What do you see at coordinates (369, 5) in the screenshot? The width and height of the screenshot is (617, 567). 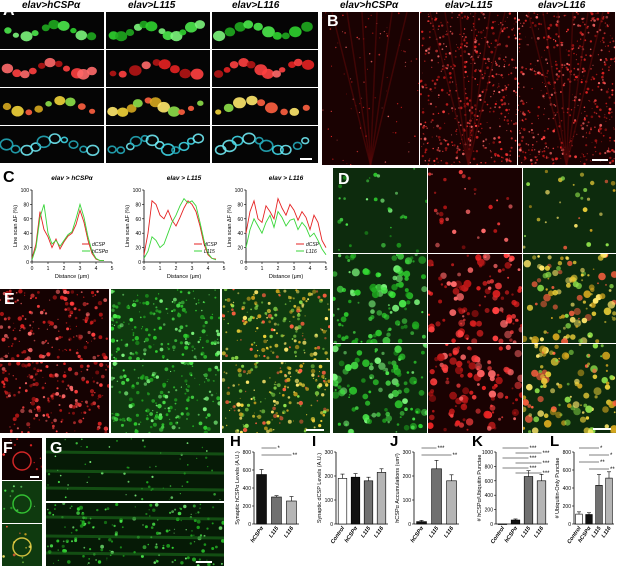 I see `panel-b-col-title: elav>hCSPα` at bounding box center [369, 5].